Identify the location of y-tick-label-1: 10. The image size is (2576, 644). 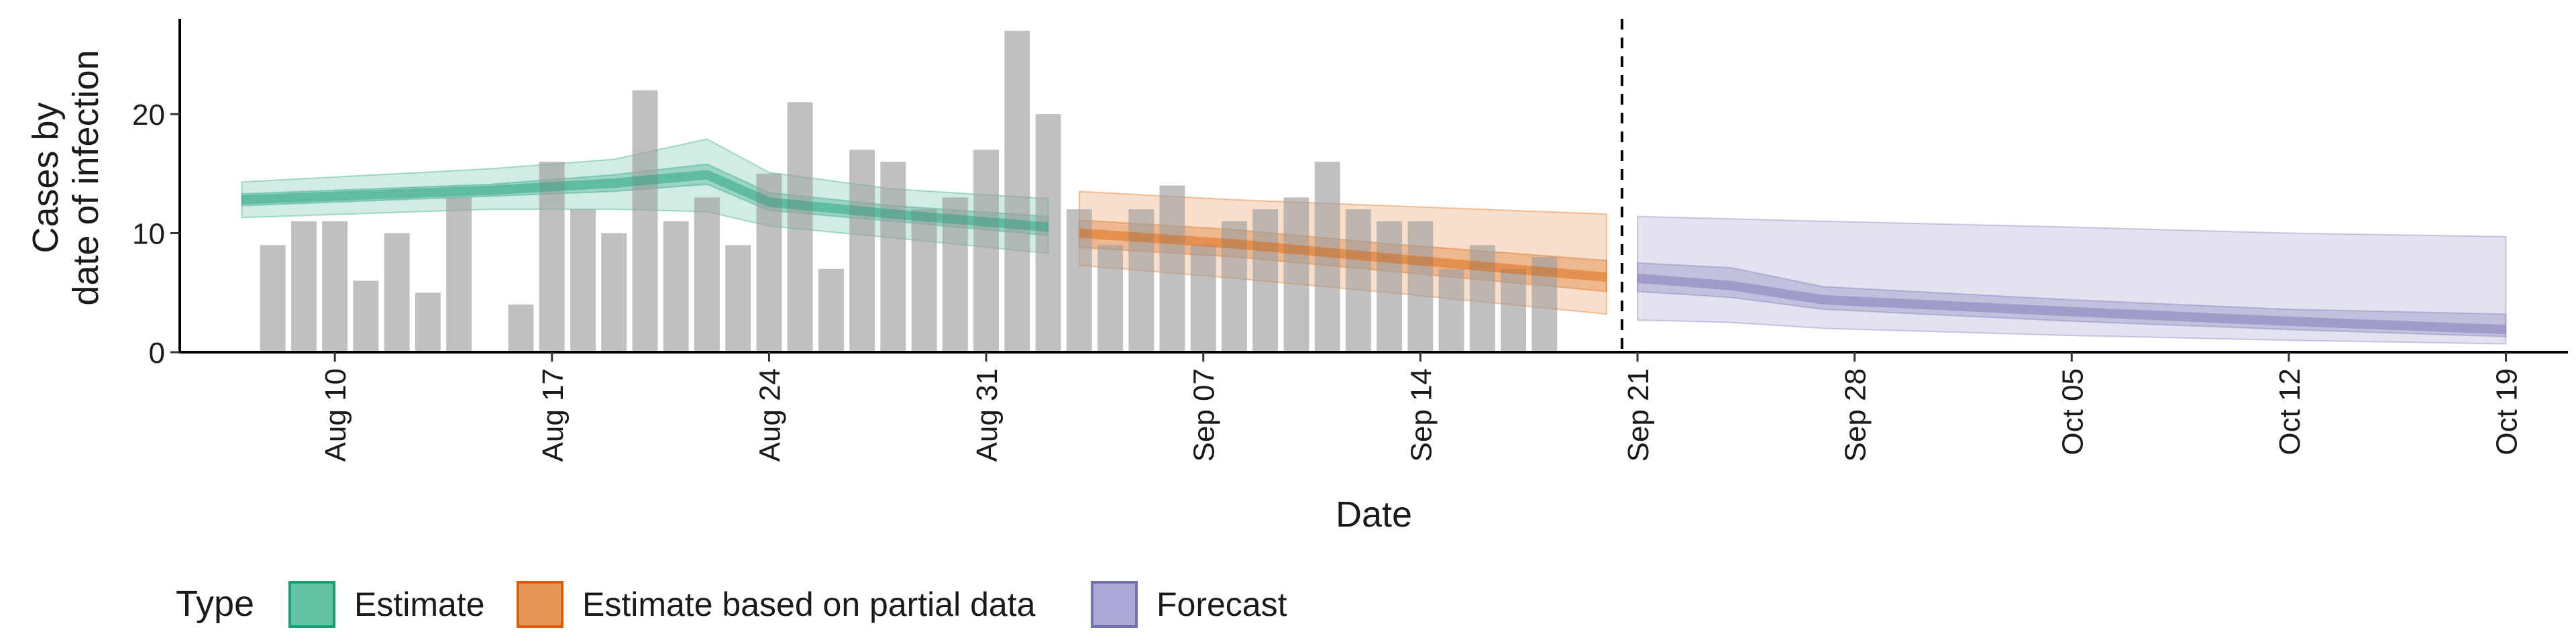
(148, 234).